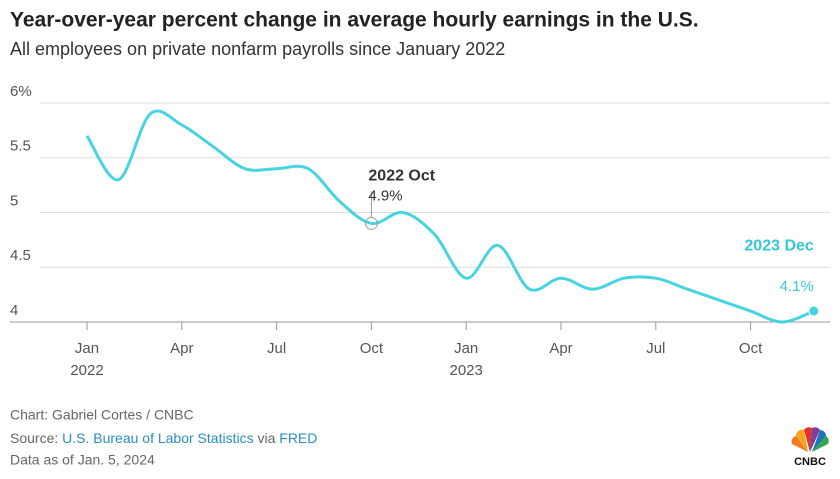 The height and width of the screenshot is (479, 840). Describe the element at coordinates (298, 438) in the screenshot. I see `source-link: FRED` at that location.